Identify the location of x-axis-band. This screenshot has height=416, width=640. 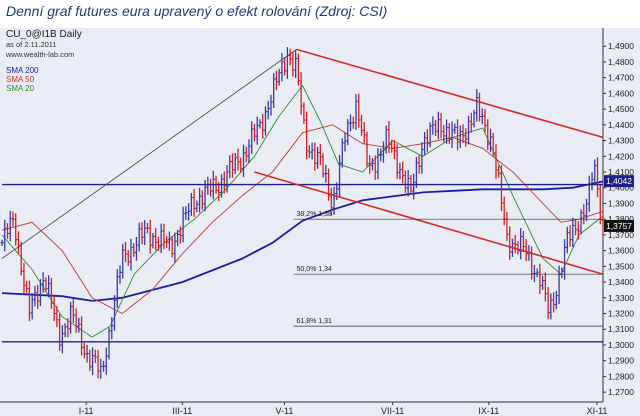
(320, 409).